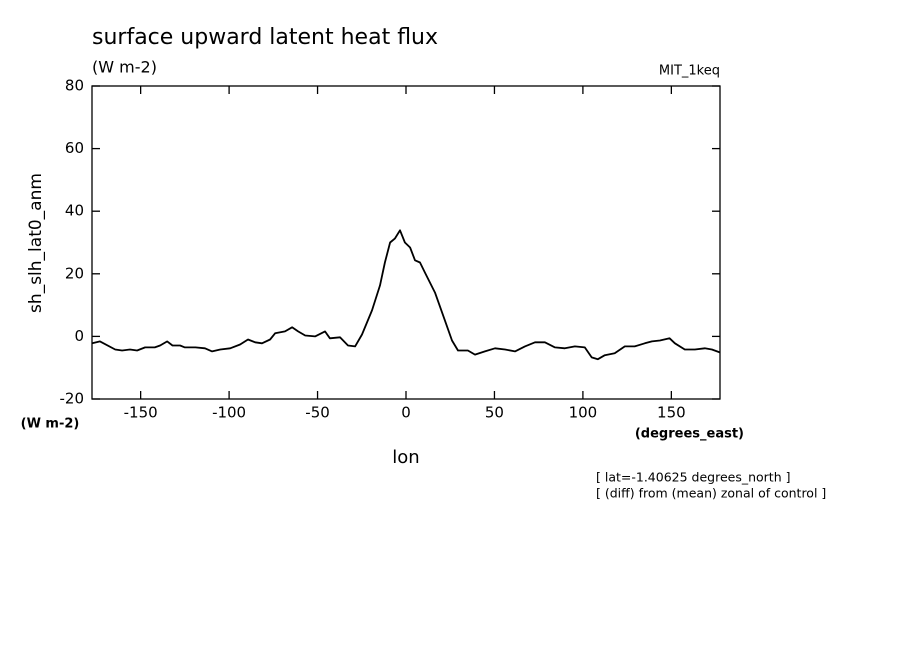 The height and width of the screenshot is (654, 904). What do you see at coordinates (124, 67) in the screenshot?
I see `chart-subtitle: (W m-2)` at bounding box center [124, 67].